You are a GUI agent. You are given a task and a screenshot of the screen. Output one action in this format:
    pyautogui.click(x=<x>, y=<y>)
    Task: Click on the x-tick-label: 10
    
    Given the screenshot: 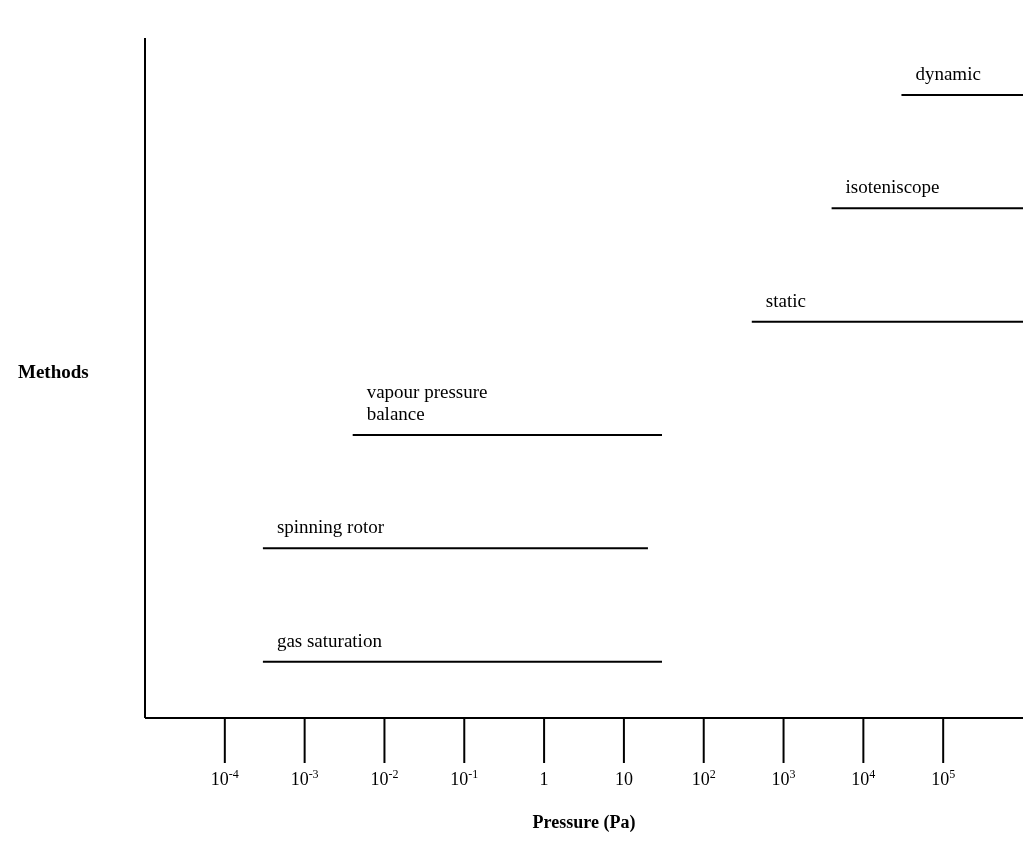 What is the action you would take?
    pyautogui.click(x=623, y=779)
    